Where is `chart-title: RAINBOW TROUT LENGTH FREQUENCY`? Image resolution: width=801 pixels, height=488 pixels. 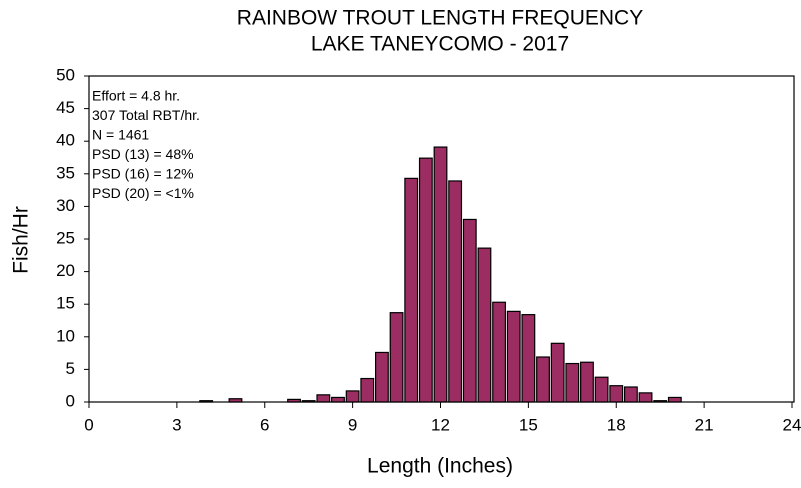 chart-title: RAINBOW TROUT LENGTH FREQUENCY is located at coordinates (440, 18).